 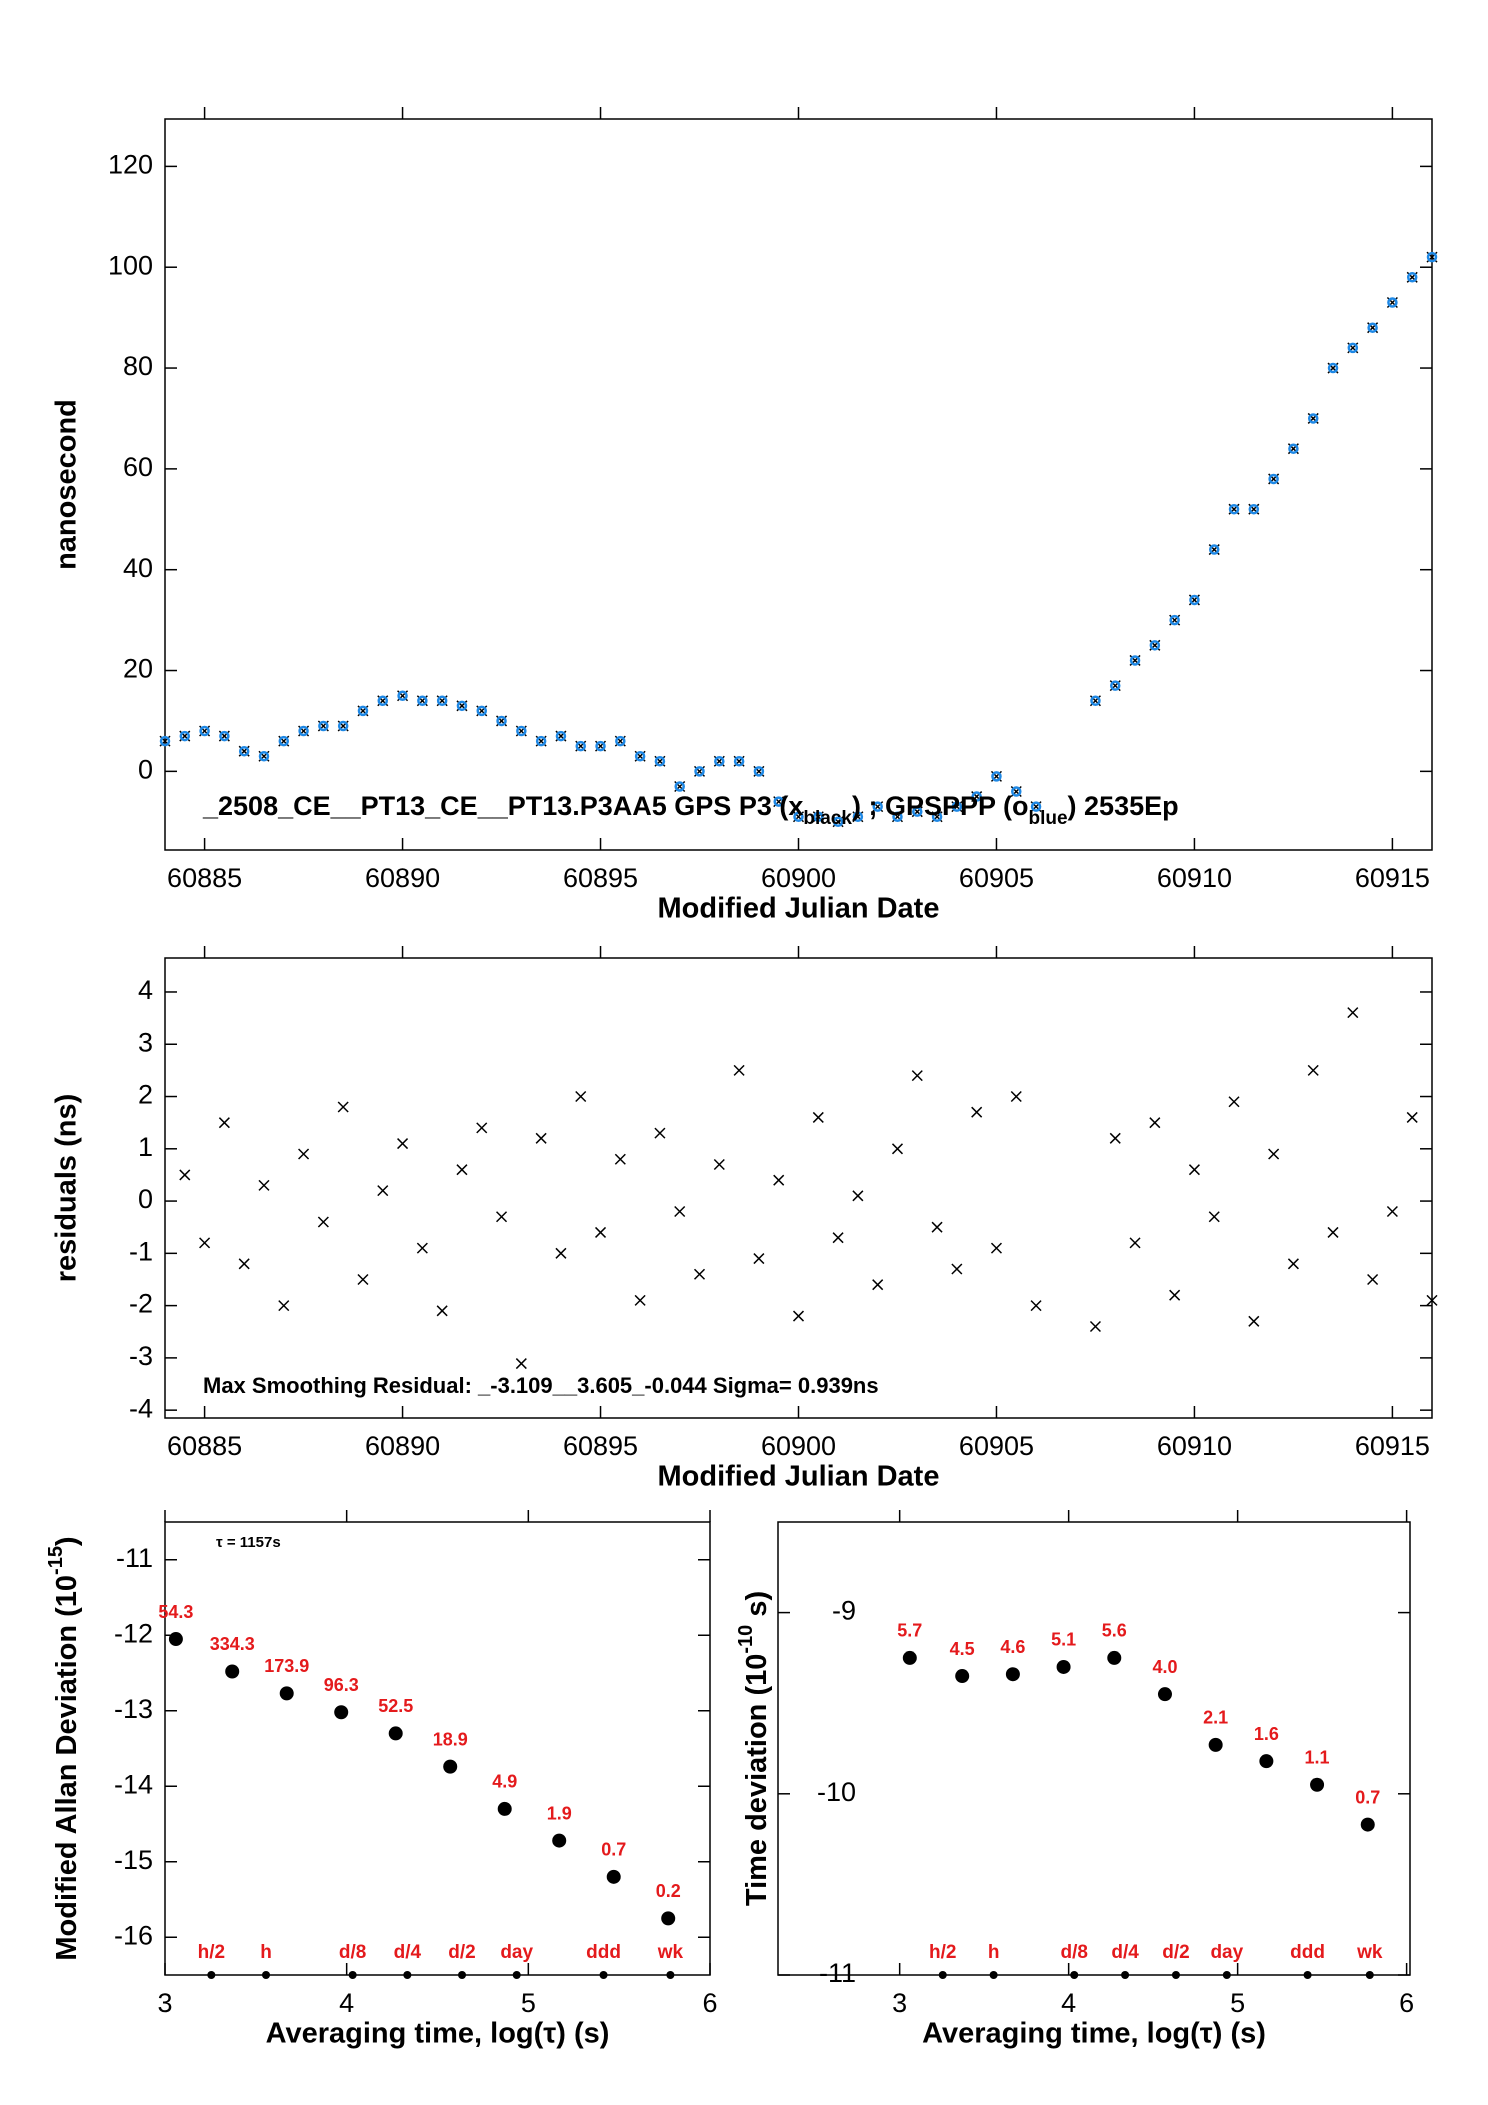 What do you see at coordinates (130, 165) in the screenshot?
I see `y-tick-label: 120` at bounding box center [130, 165].